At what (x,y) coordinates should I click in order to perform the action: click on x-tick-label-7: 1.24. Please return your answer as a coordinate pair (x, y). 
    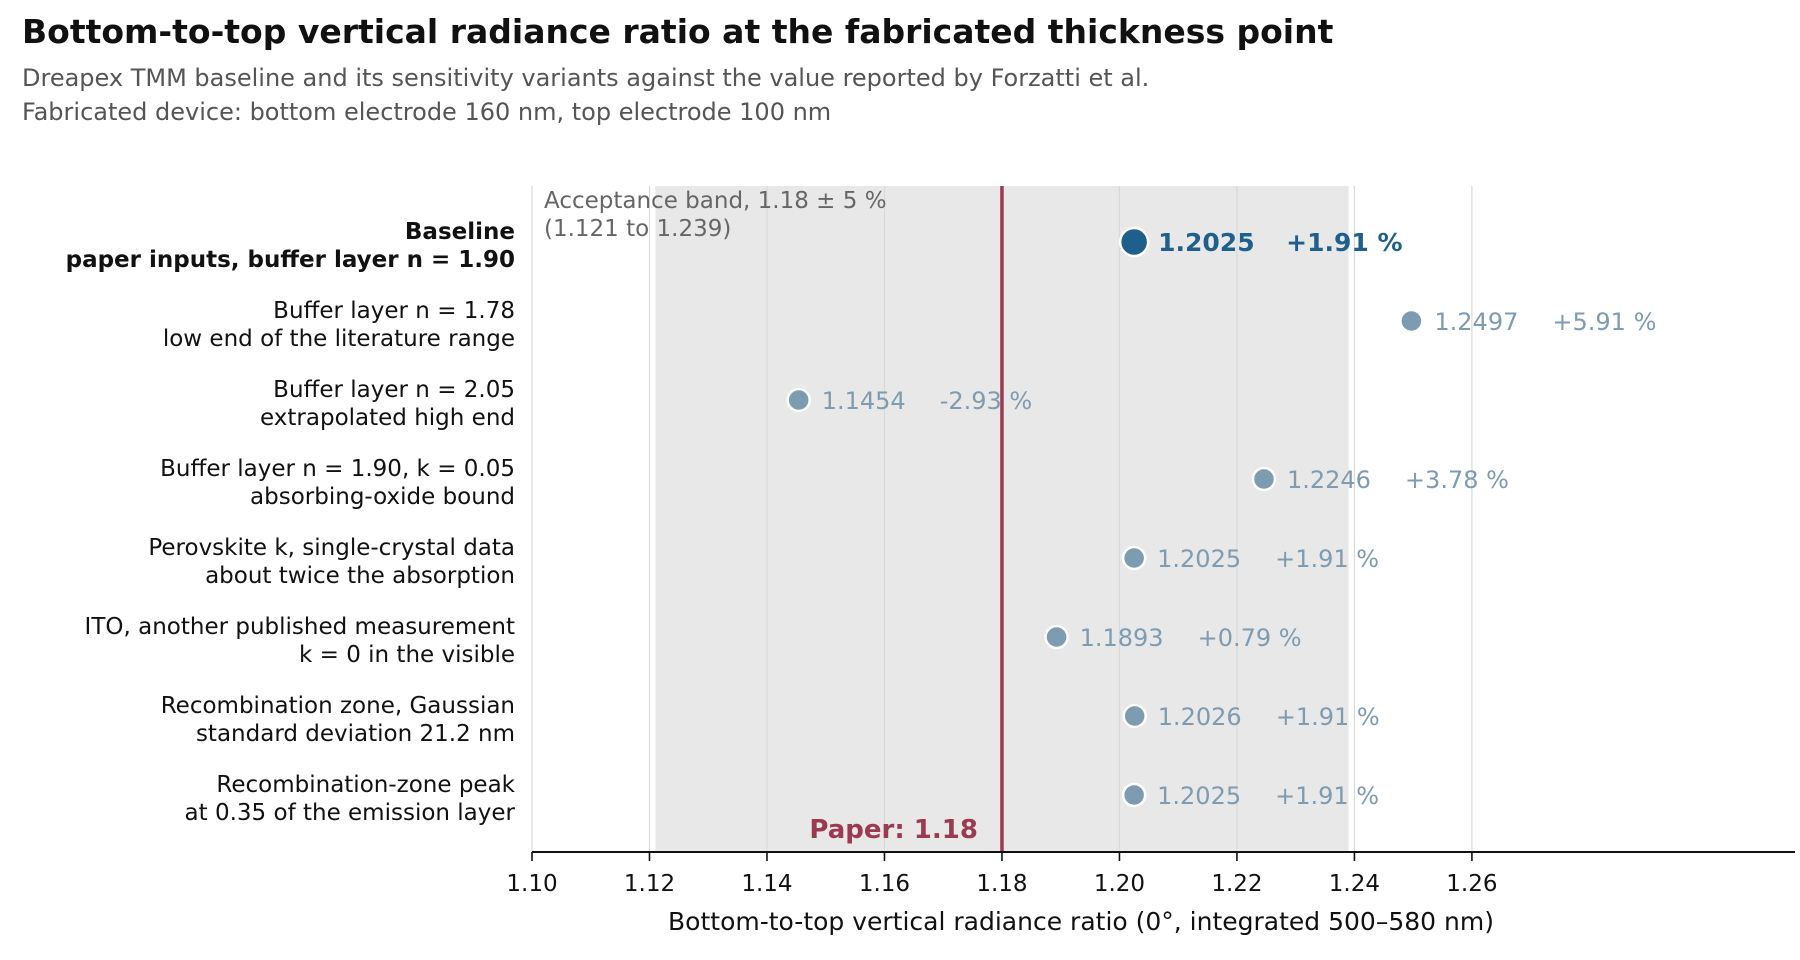
    Looking at the image, I should click on (1354, 884).